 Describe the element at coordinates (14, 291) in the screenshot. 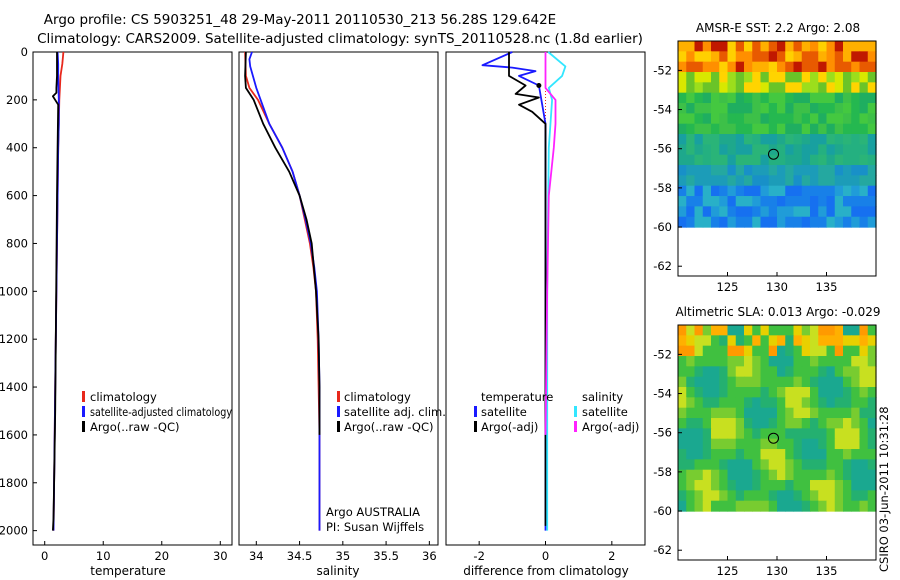

I see `y-tick-label: 1000` at that location.